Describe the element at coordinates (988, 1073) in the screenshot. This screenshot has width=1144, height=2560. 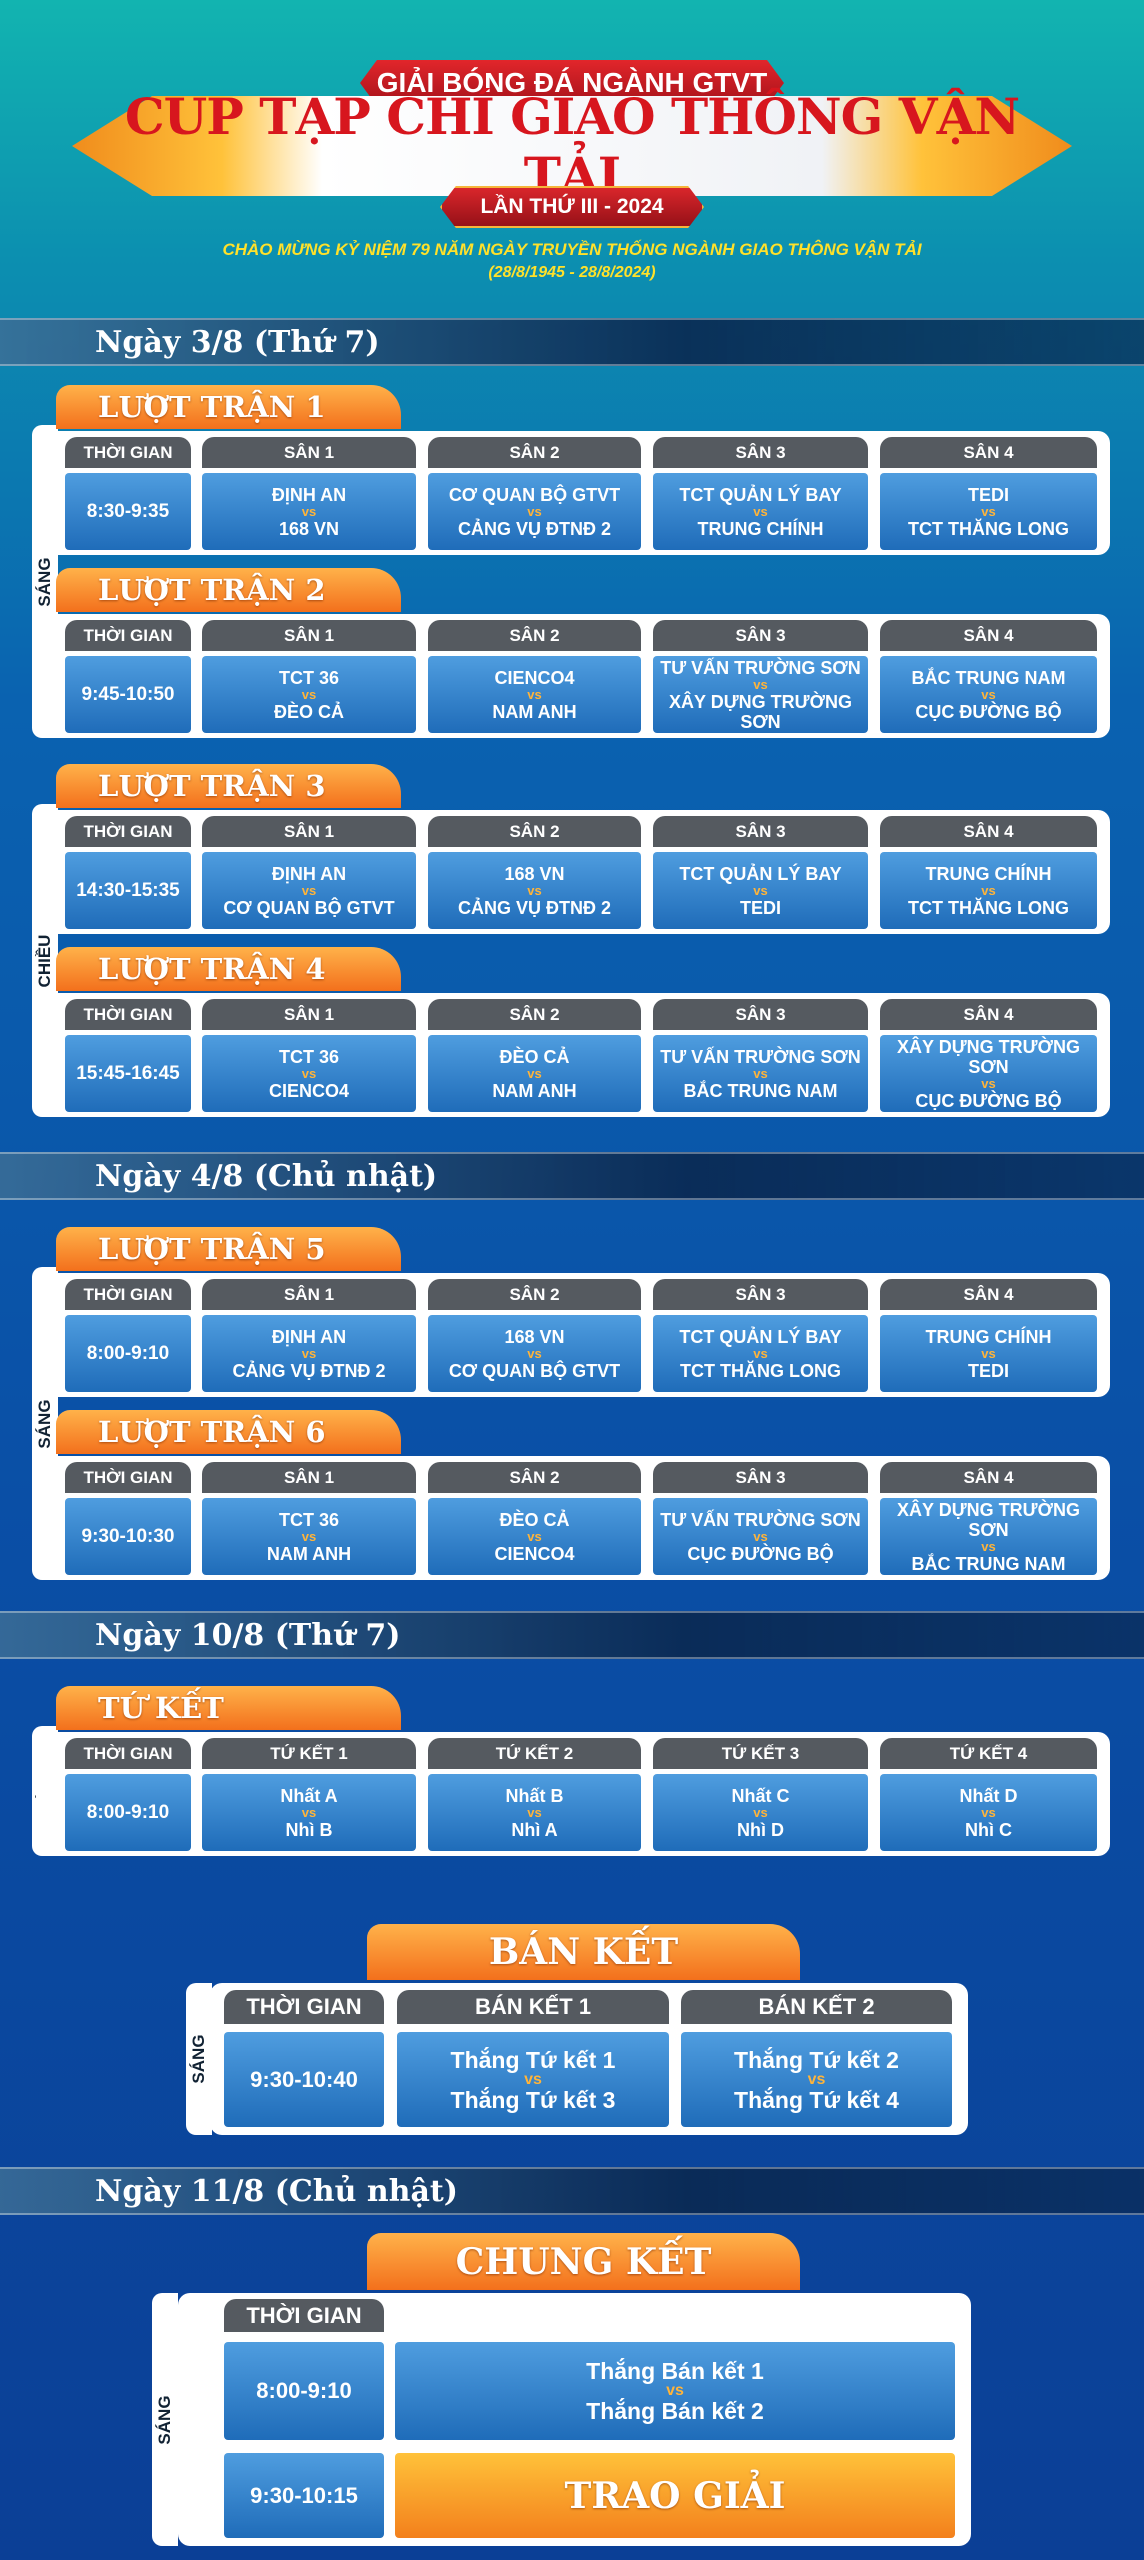
I see `match-cell: XÂY DỰNG TRƯỜNG SƠN vs CỤC ĐƯỜNG BỘ` at that location.